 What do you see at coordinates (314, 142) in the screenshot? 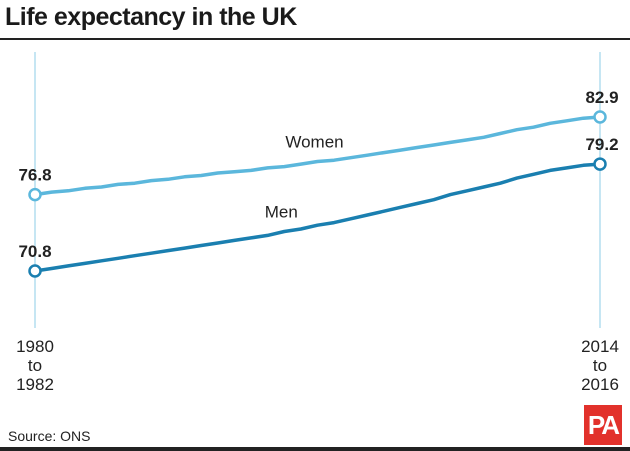
I see `series-label: Women` at bounding box center [314, 142].